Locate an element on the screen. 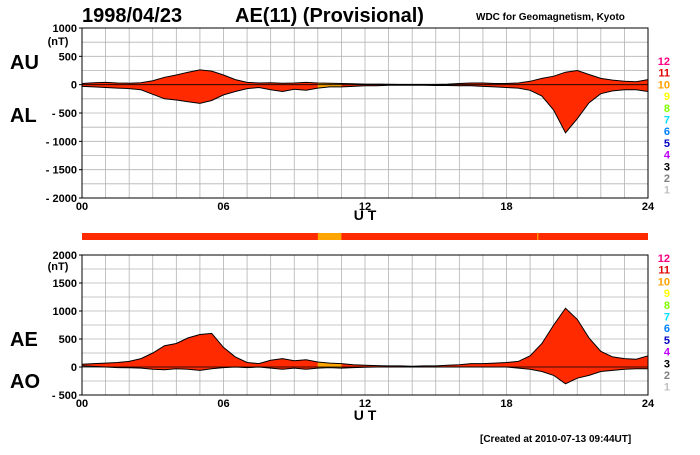 This screenshot has height=455, width=700. y-axis: 1000 500 0 - 500 - 1000 - 1500 - 2000 is located at coordinates (64, 114).